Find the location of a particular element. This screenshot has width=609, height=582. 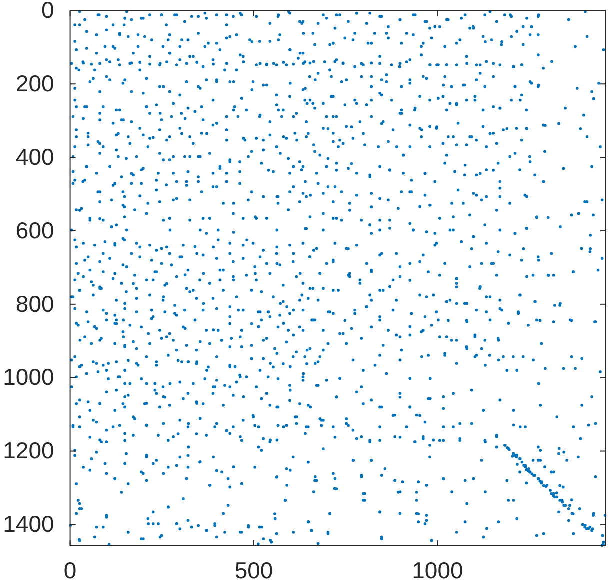

y-tick-label: 1000 is located at coordinates (28, 377).